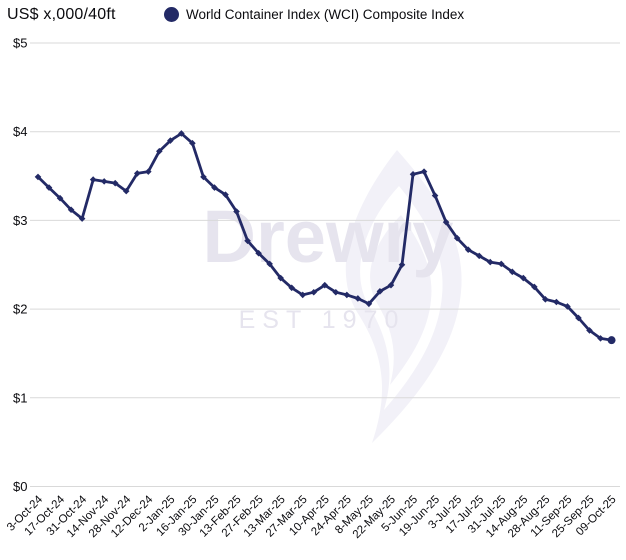  Describe the element at coordinates (328, 236) in the screenshot. I see `watermark-brand-text: Drewry` at that location.